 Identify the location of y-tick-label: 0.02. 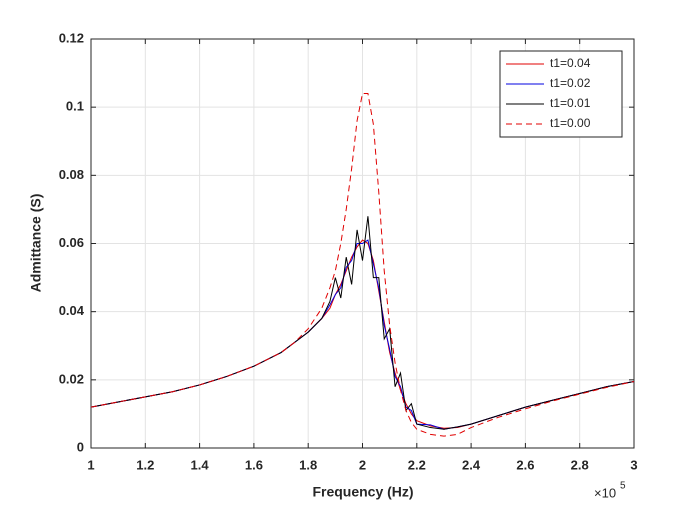
(71, 378).